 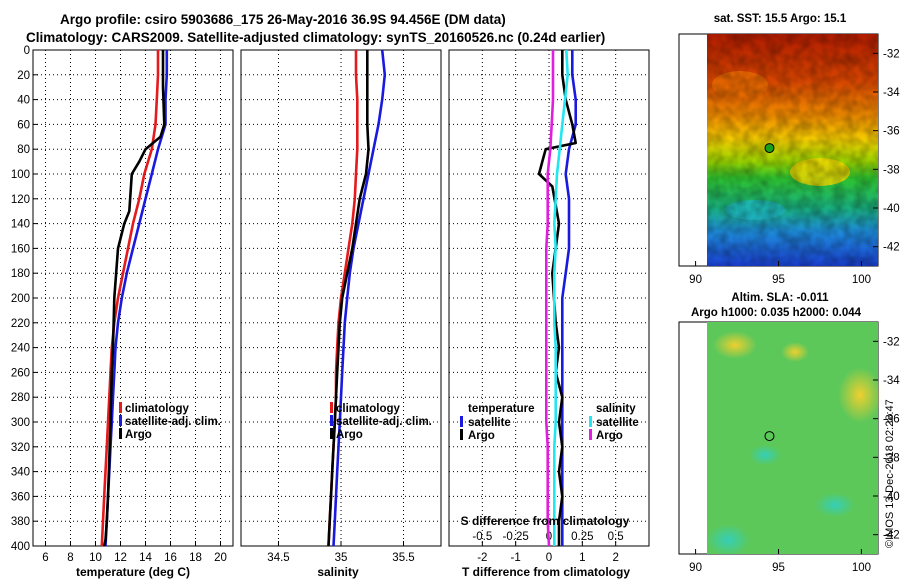 I want to click on s-tick-label: 0.5, so click(x=616, y=537).